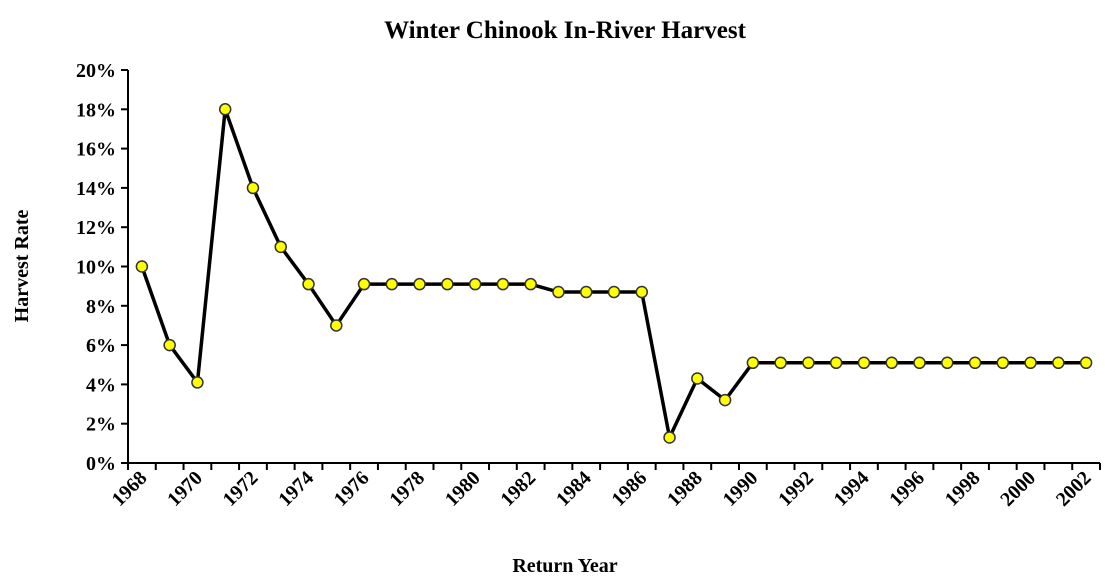 The width and height of the screenshot is (1105, 579). What do you see at coordinates (407, 489) in the screenshot?
I see `x-tick-label: 1978` at bounding box center [407, 489].